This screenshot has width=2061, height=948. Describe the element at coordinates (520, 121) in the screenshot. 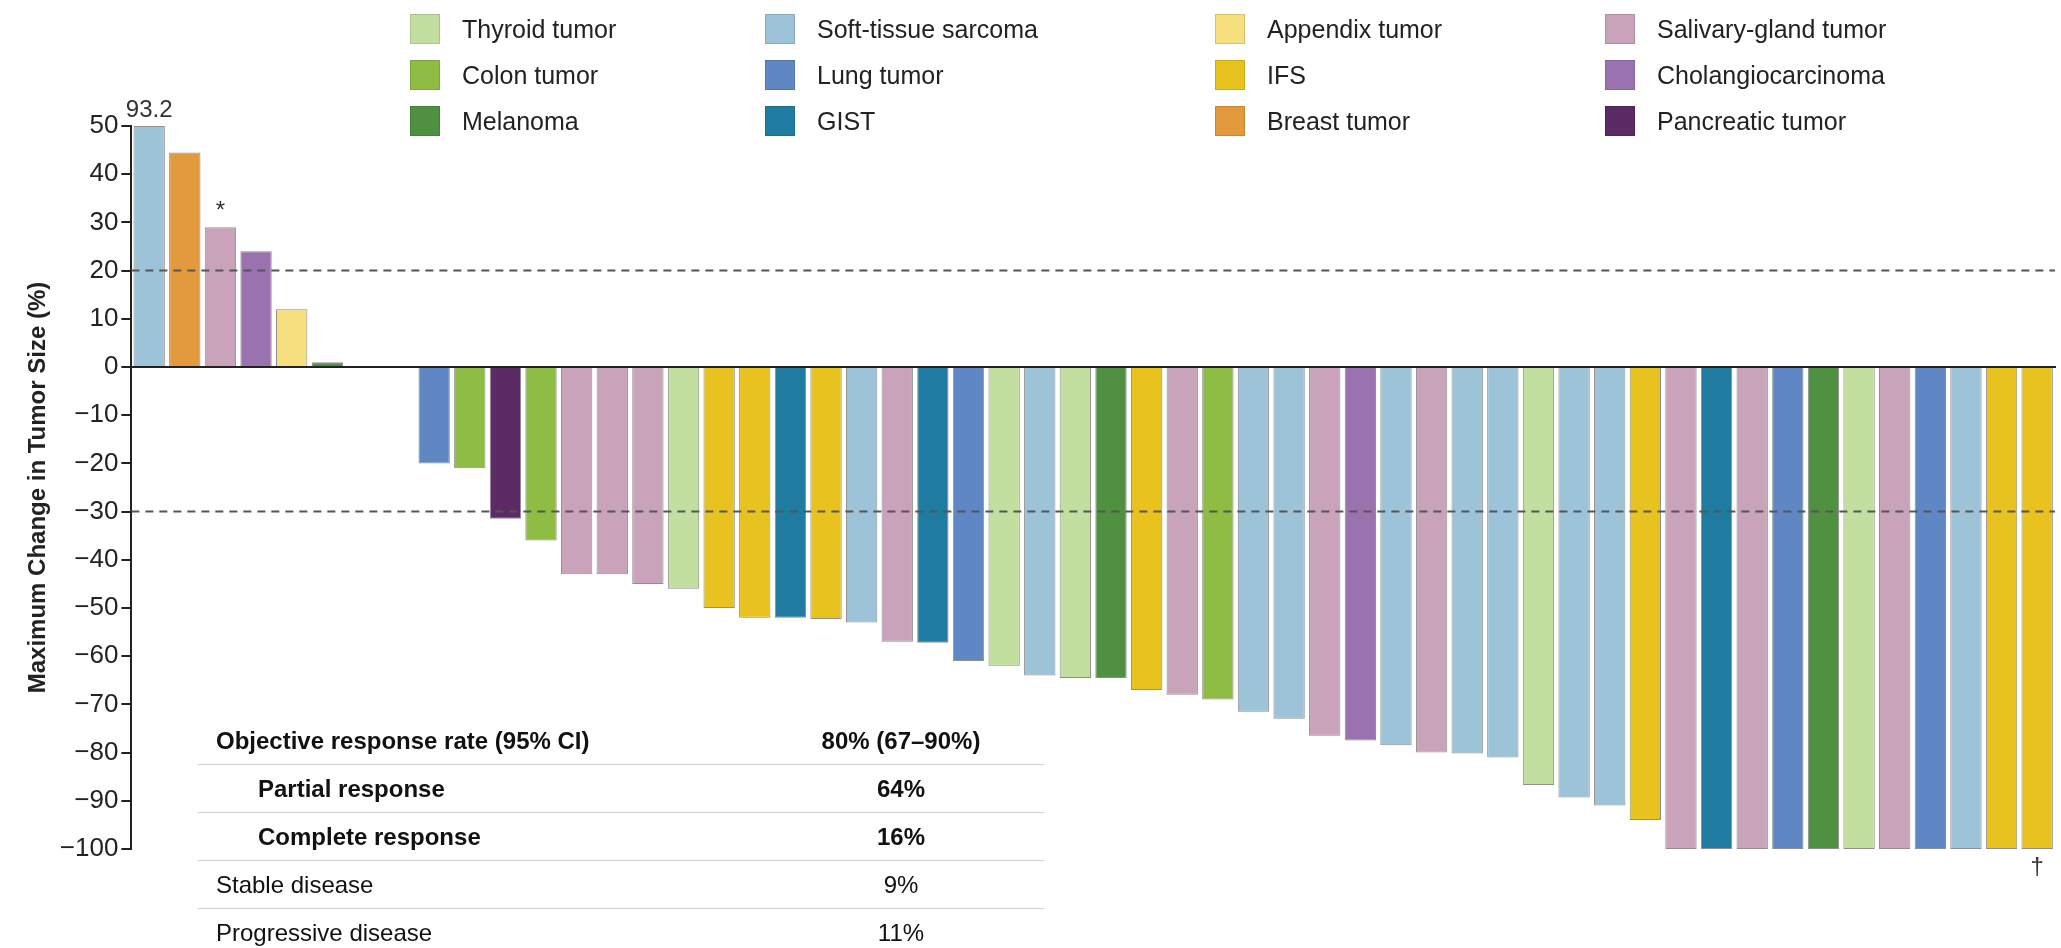

I see `legend-label: Melanoma` at that location.